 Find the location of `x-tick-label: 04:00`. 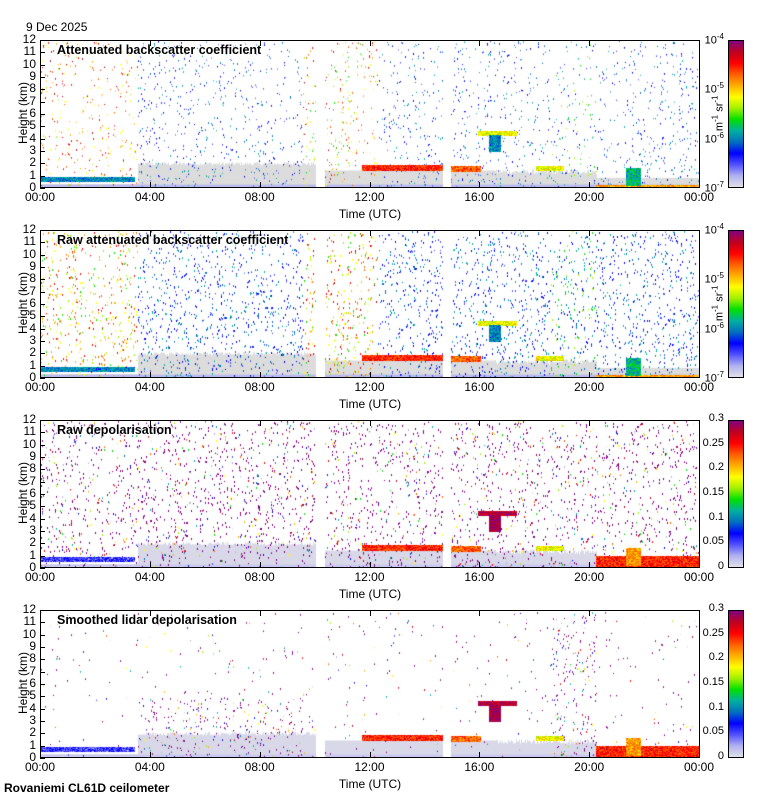

x-tick-label: 04:00 is located at coordinates (149, 767).